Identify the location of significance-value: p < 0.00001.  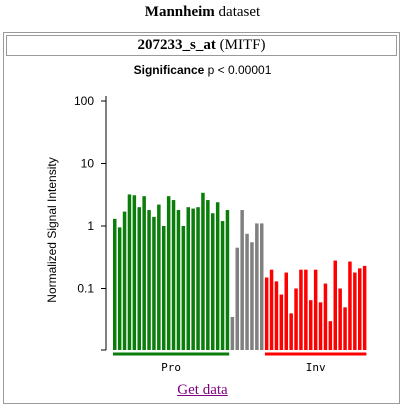
(239, 70).